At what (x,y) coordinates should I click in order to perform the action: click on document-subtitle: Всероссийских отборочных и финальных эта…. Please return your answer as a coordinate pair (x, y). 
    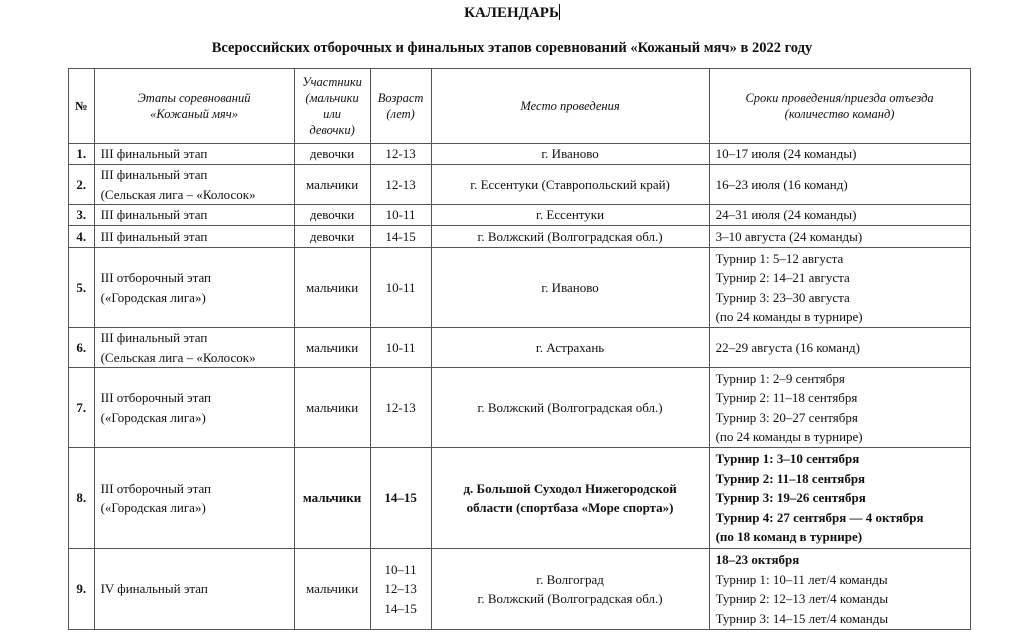
    Looking at the image, I should click on (512, 48).